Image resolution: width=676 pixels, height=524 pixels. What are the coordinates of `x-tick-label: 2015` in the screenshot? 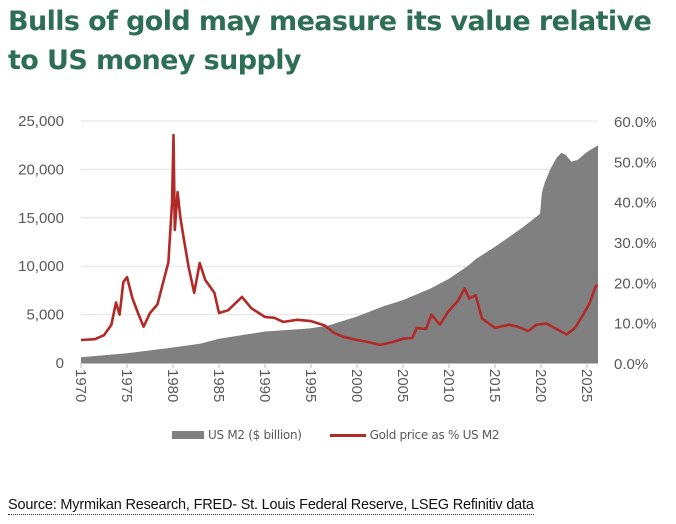 It's located at (494, 385).